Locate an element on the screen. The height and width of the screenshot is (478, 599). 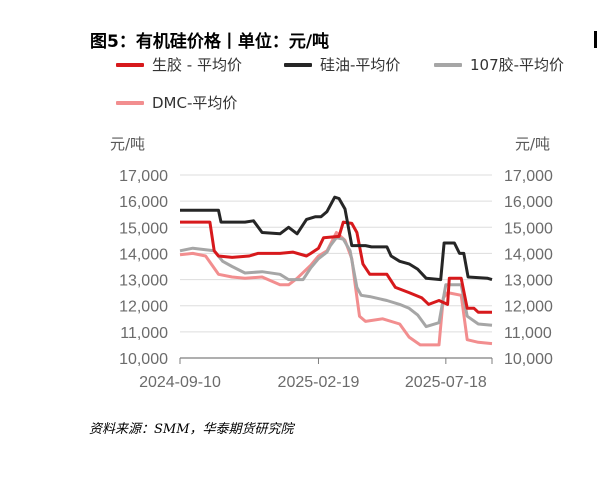
y-tick-label-left: 10,000 is located at coordinates (143, 359).